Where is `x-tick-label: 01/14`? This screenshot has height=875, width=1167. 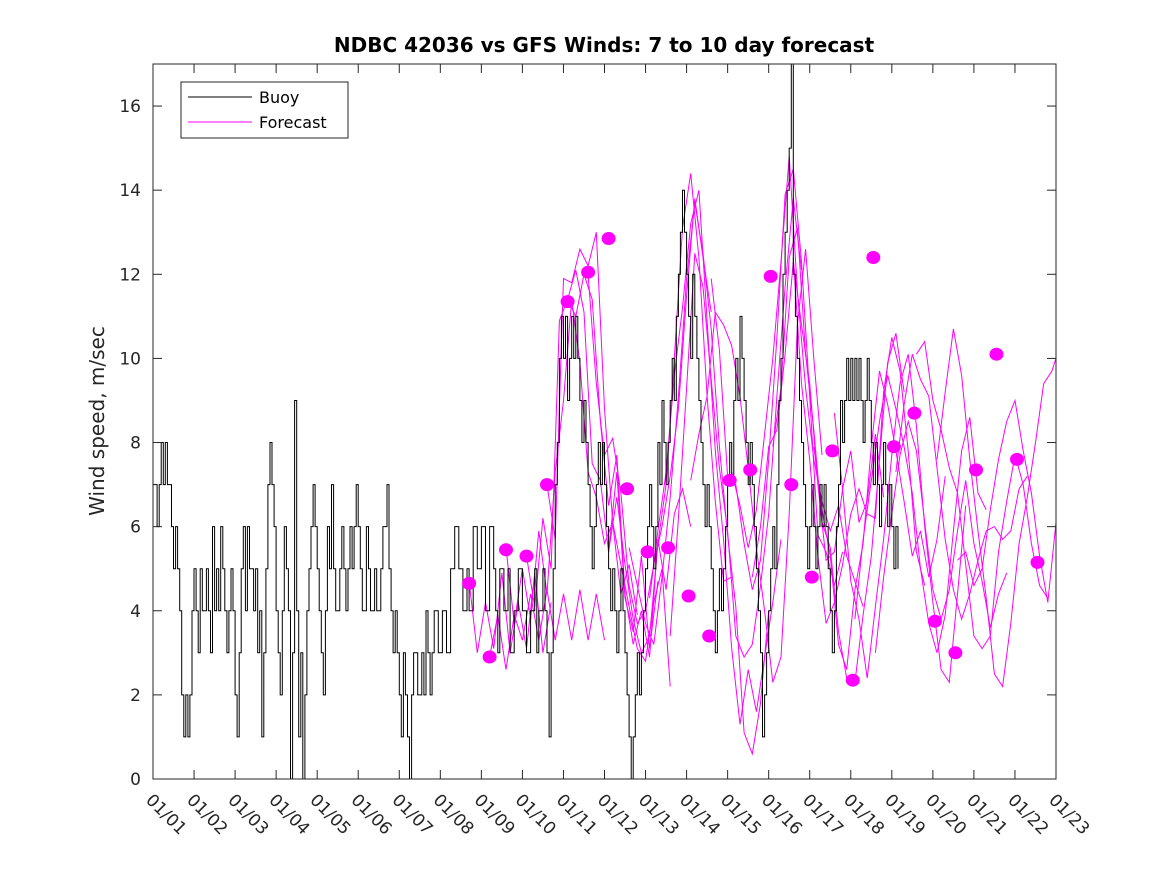 x-tick-label: 01/14 is located at coordinates (699, 814).